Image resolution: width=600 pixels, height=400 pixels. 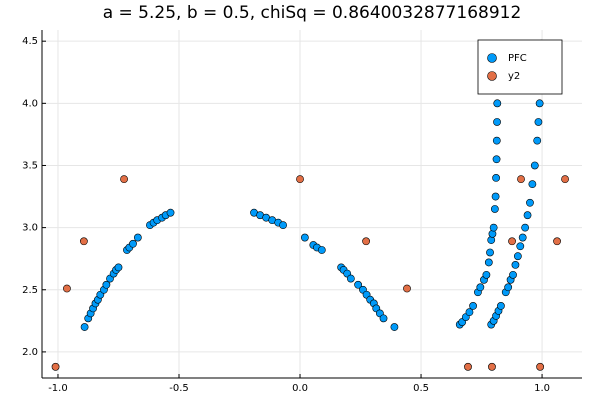 I want to click on y-tick-label: 2.0, so click(x=30, y=352).